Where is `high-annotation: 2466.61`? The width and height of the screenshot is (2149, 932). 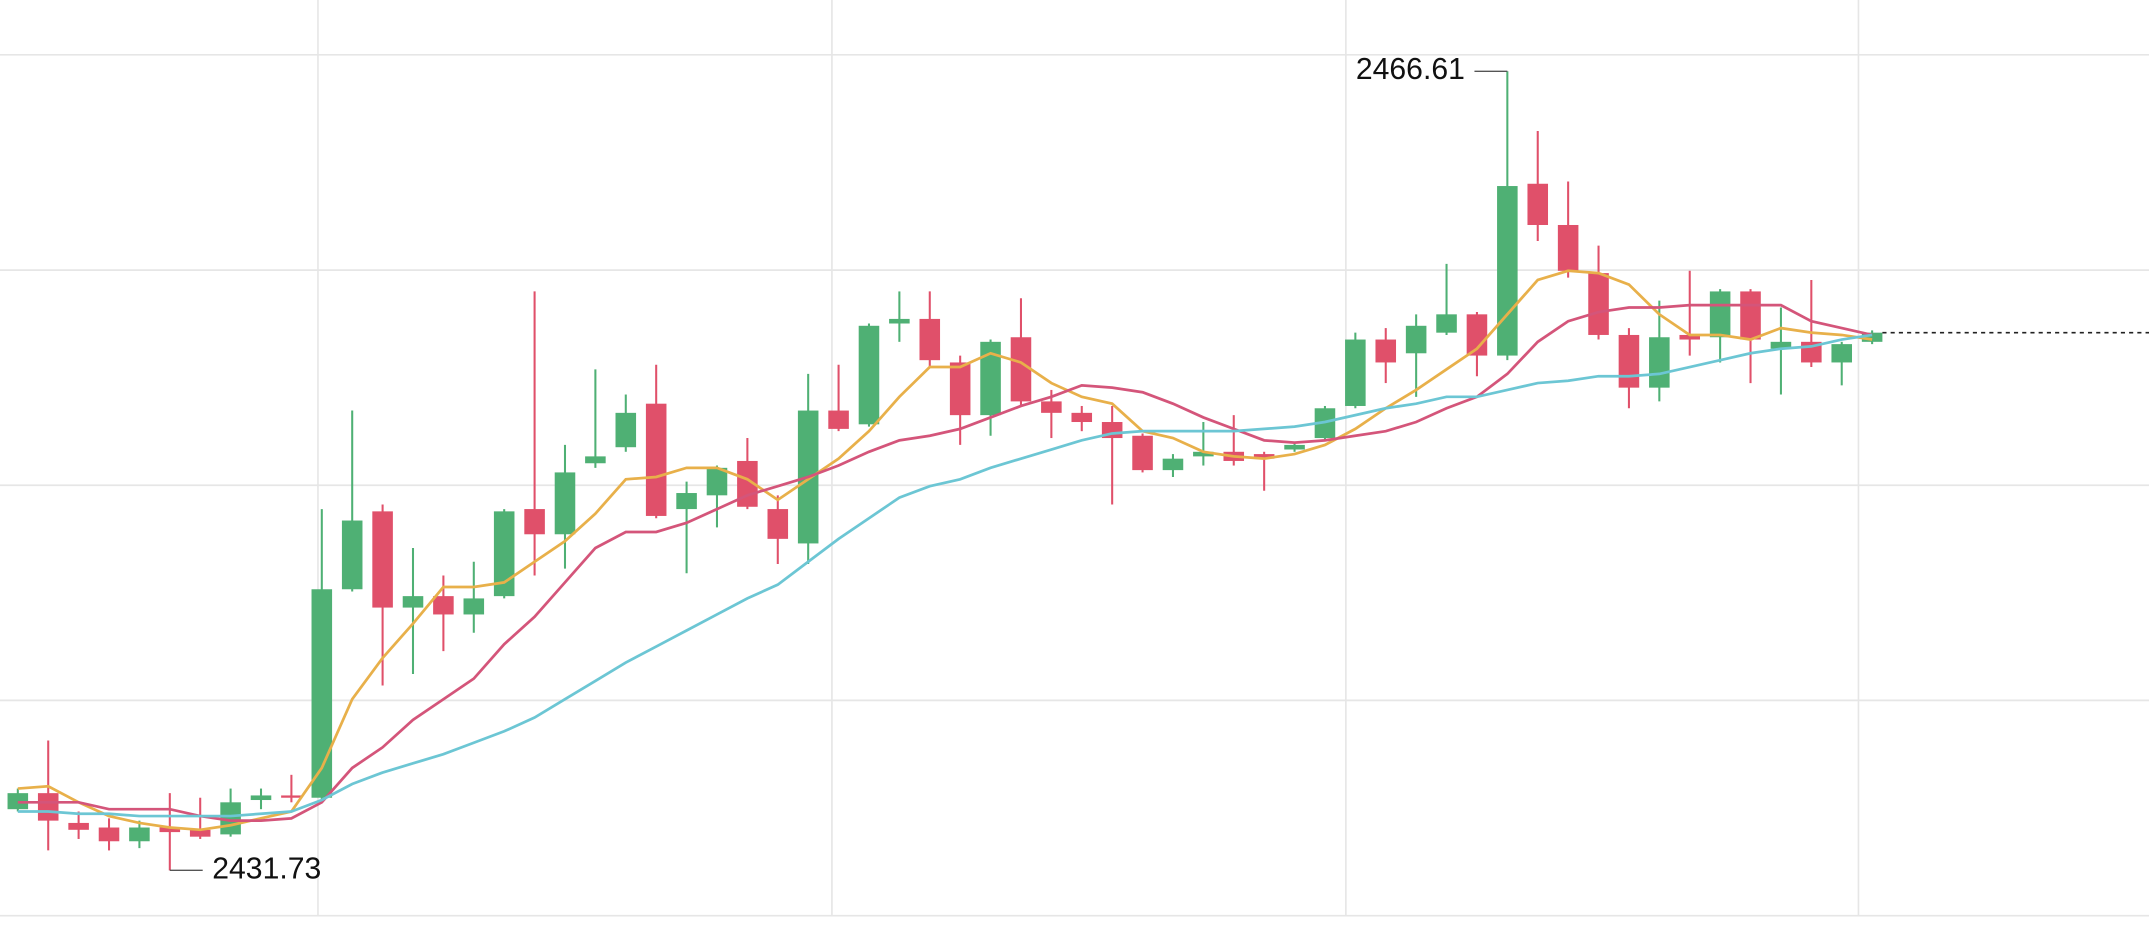 high-annotation: 2466.61 is located at coordinates (1410, 69).